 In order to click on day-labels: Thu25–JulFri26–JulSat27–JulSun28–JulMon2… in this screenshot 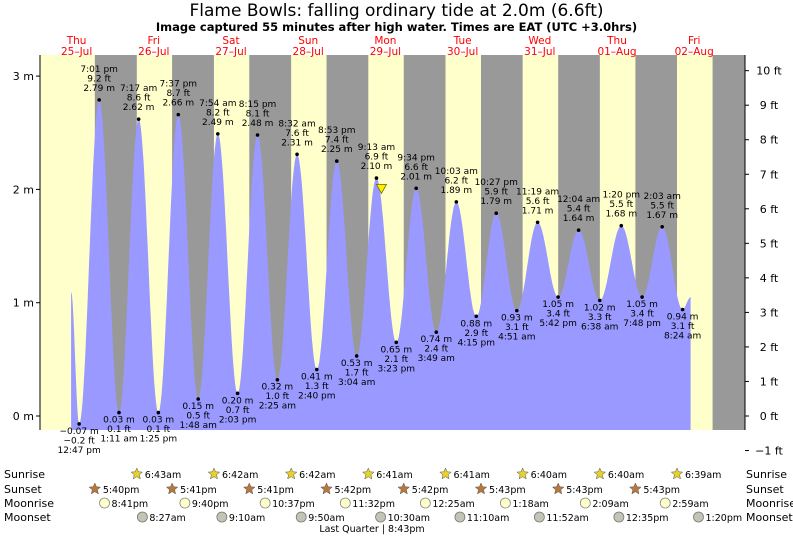, I will do `click(387, 46)`.